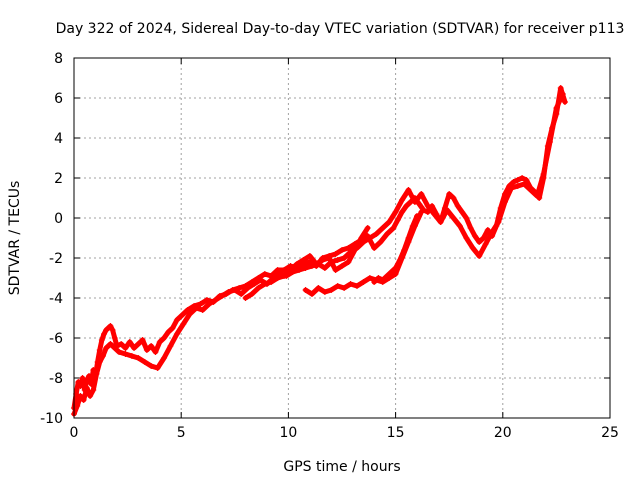 This screenshot has height=480, width=640. Describe the element at coordinates (15, 238) in the screenshot. I see `y-axis-label: SDTVAR / TECUs` at that location.